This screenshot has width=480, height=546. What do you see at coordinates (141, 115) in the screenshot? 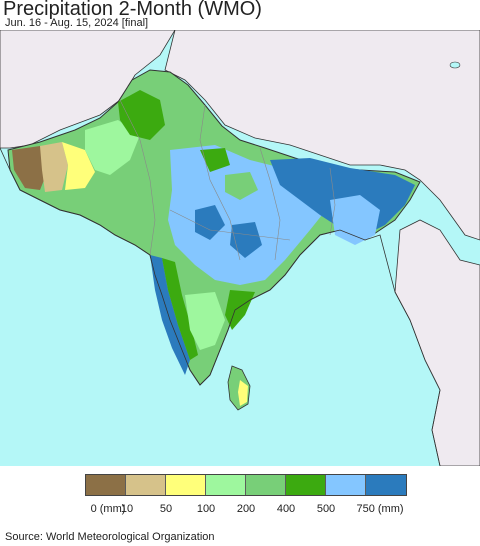
I see `dark-green-west` at bounding box center [141, 115].